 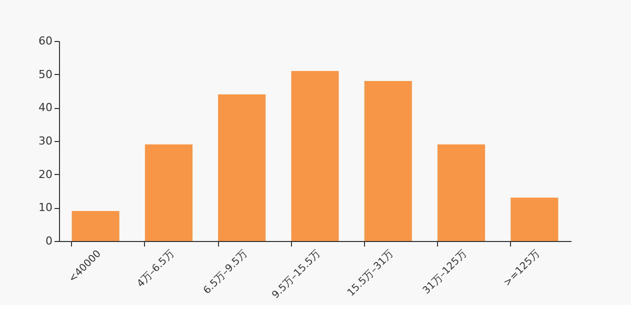 What do you see at coordinates (45, 41) in the screenshot?
I see `y-tick-label: 60` at bounding box center [45, 41].